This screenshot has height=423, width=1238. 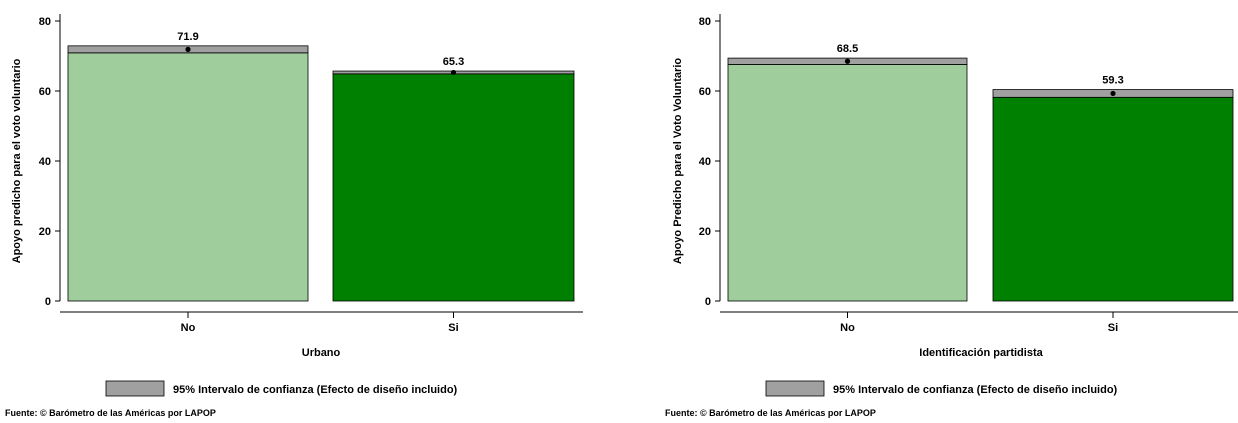 I want to click on data-label: 59.3, so click(x=1112, y=81).